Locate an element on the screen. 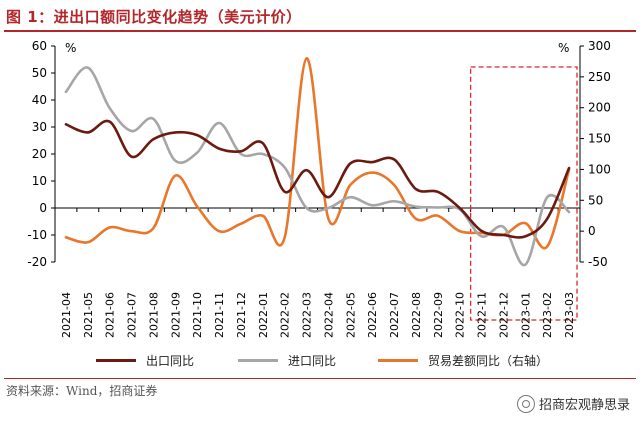 This screenshot has width=640, height=429. x-tick-label: 2022-10 is located at coordinates (460, 315).